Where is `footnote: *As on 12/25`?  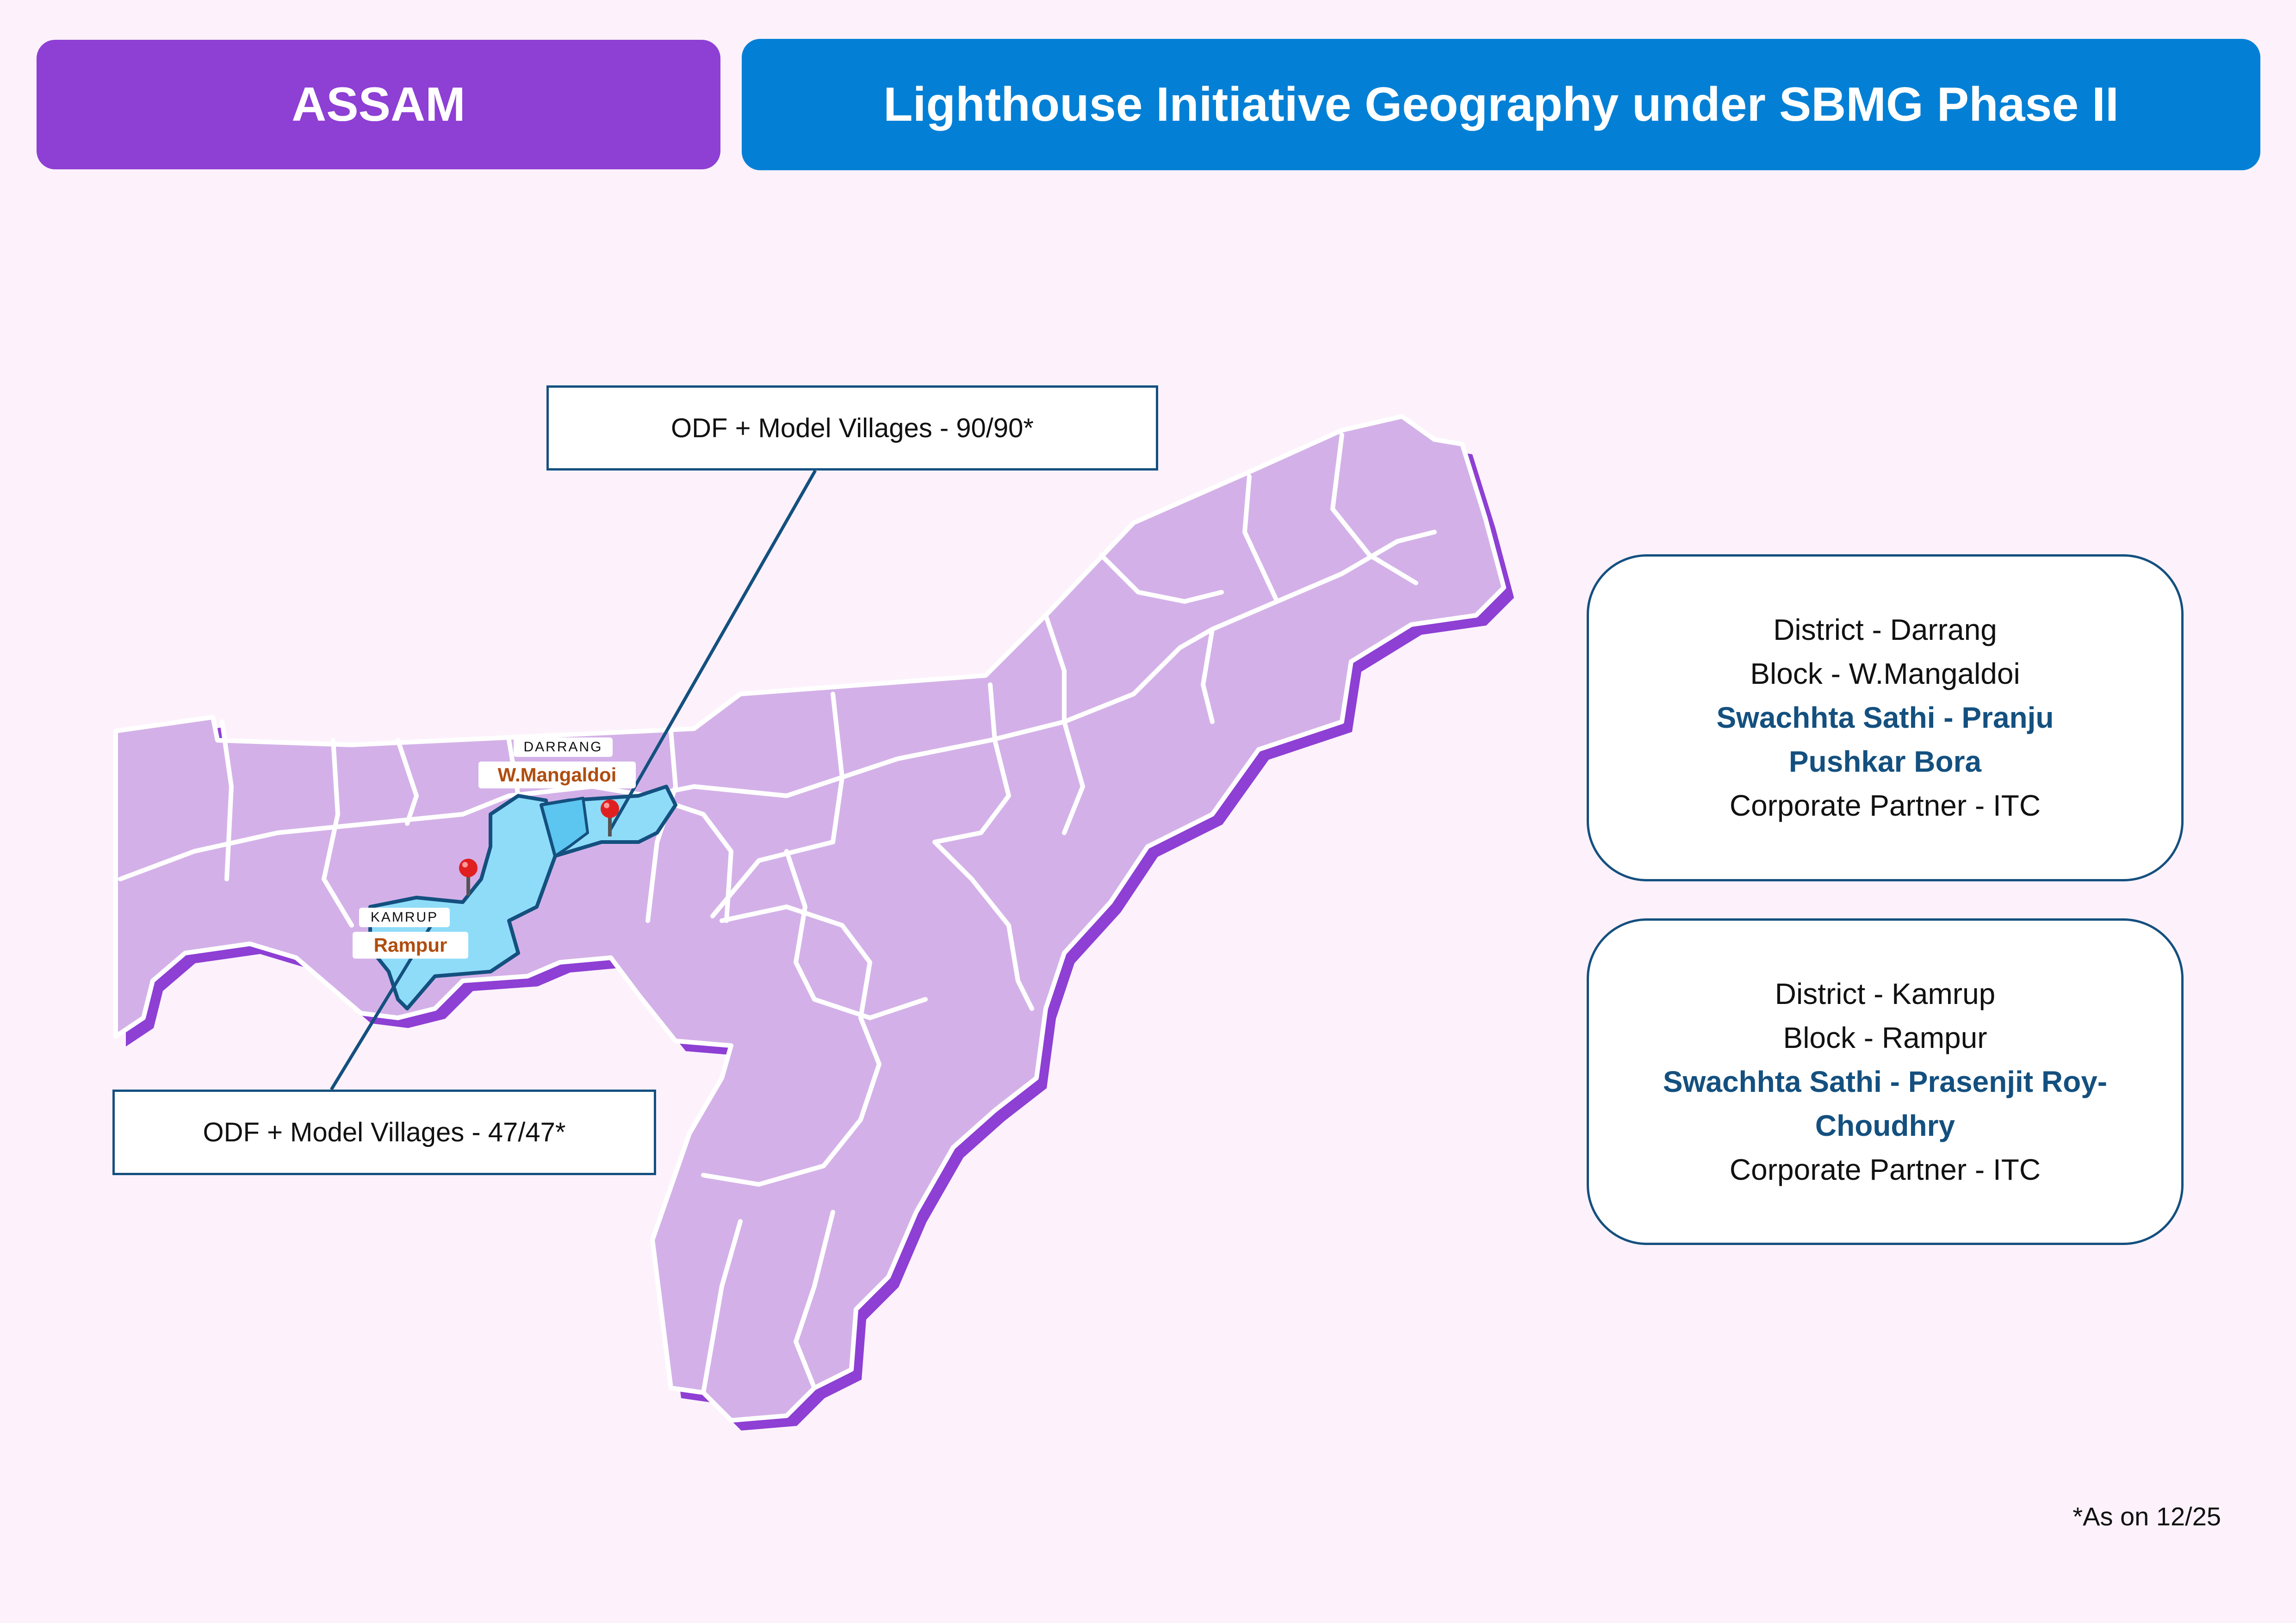 footnote: *As on 12/25 is located at coordinates (2147, 1516).